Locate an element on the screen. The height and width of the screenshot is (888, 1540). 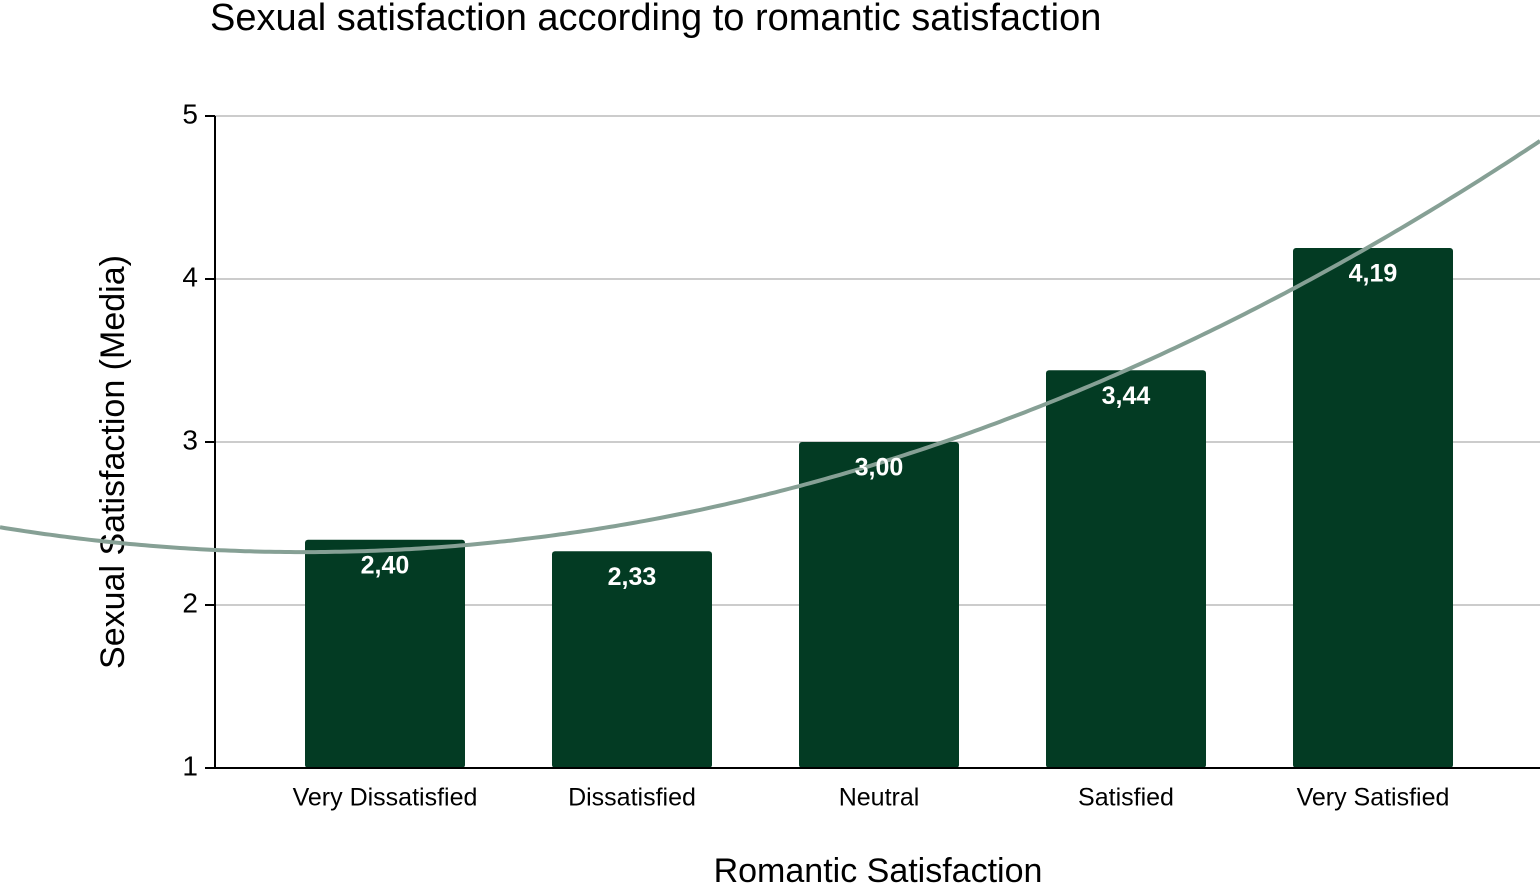
value-label: 3,44 is located at coordinates (1126, 396).